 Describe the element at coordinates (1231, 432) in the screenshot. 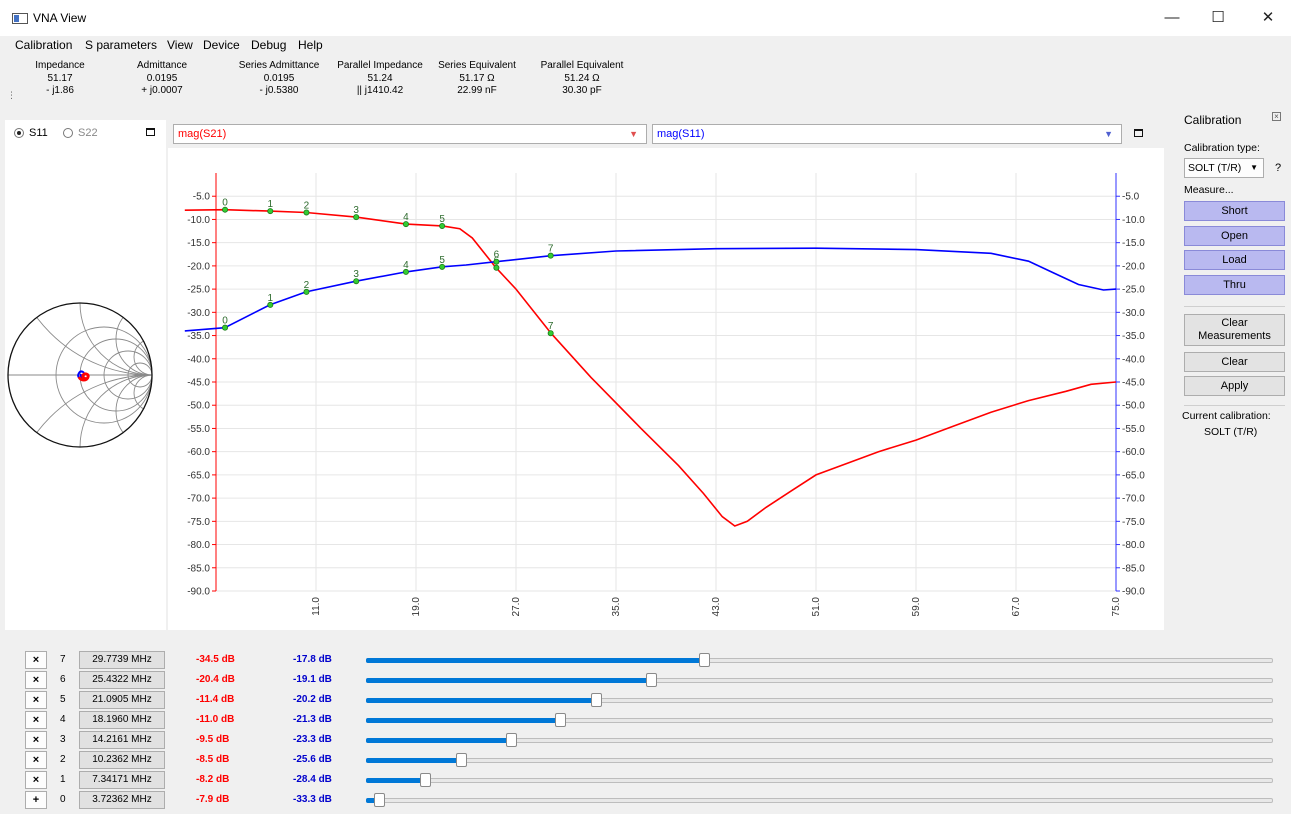

I see `current-calibration-value: SOLT (T/R)` at that location.